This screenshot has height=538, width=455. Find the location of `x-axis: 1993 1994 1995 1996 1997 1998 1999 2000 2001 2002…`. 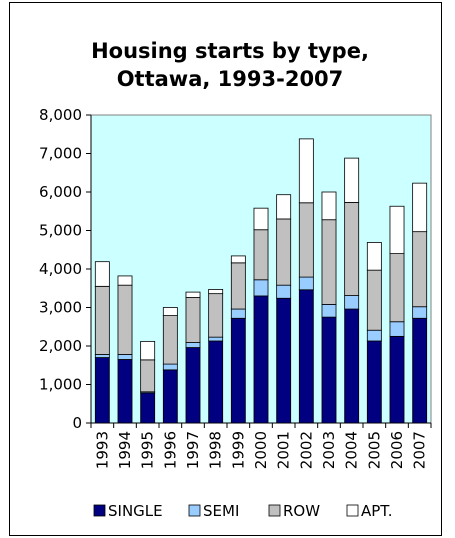

x-axis: 1993 1994 1995 1996 1997 1998 1999 2000 2001 2002… is located at coordinates (261, 445).